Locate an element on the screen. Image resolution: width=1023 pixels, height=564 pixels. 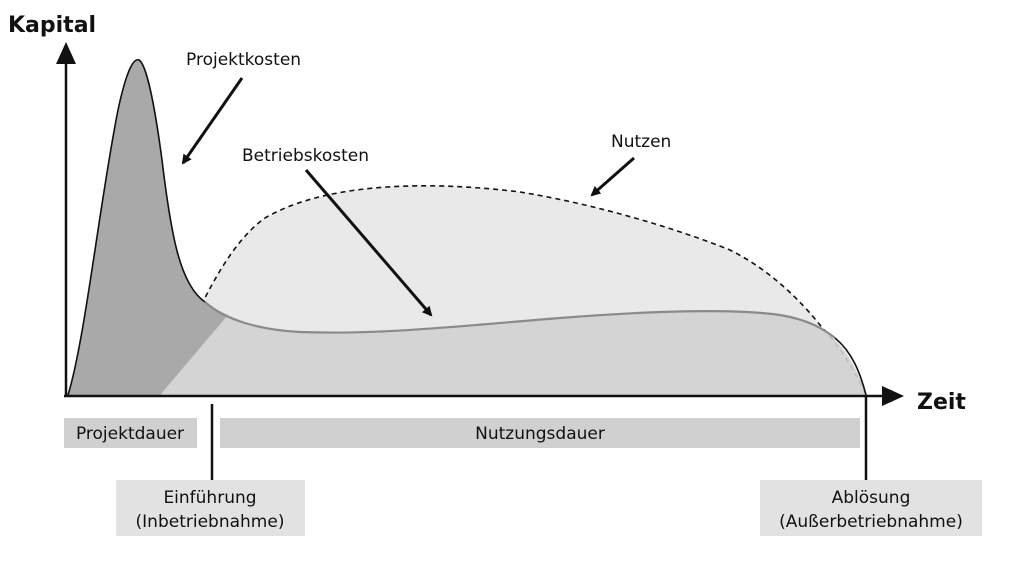
x-axis-label: Zeit is located at coordinates (941, 402).